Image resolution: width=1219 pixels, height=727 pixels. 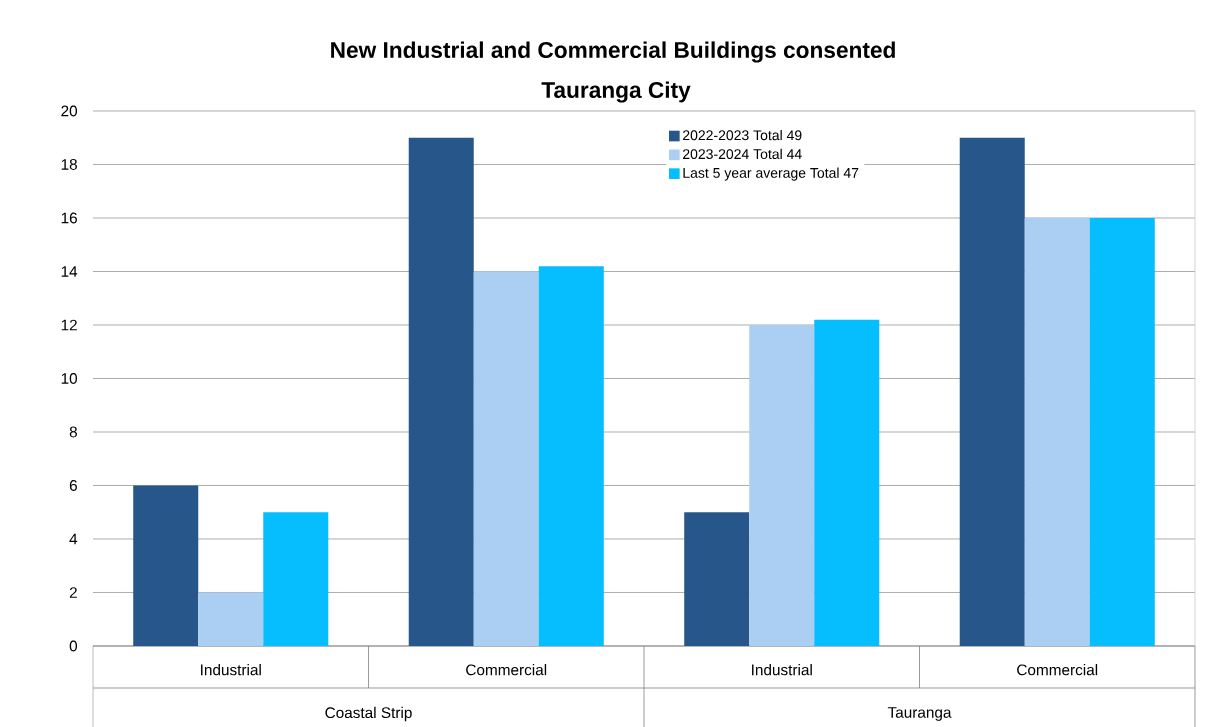 What do you see at coordinates (742, 135) in the screenshot?
I see `legend-label: 2022-2023 Total 49` at bounding box center [742, 135].